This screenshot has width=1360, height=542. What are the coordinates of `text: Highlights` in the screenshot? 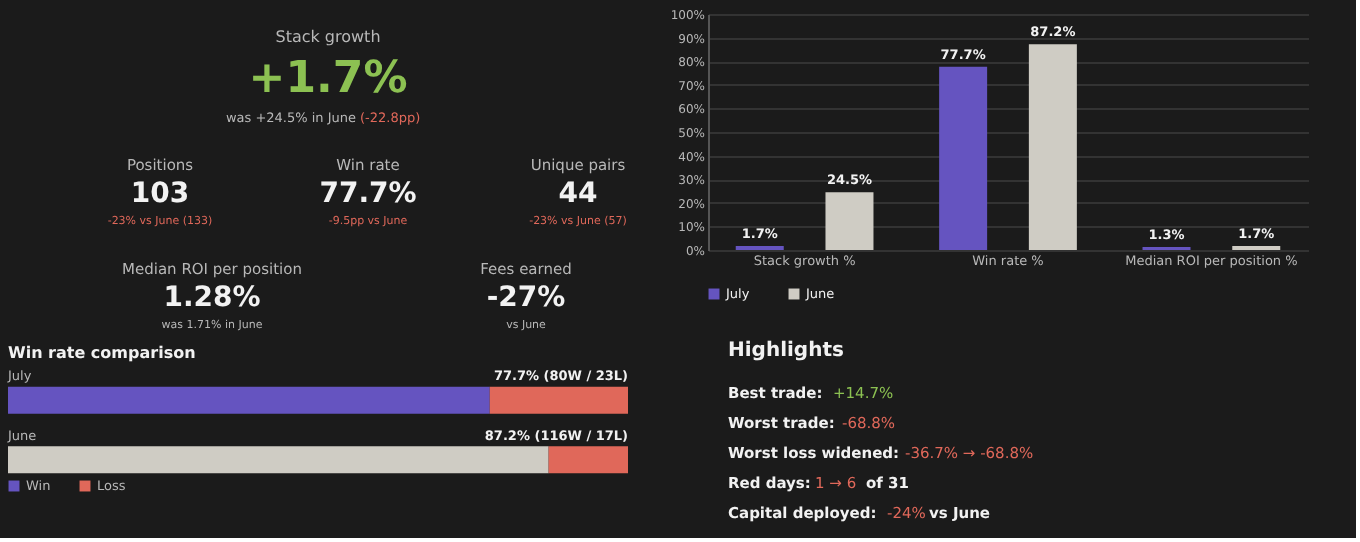 It's located at (786, 351).